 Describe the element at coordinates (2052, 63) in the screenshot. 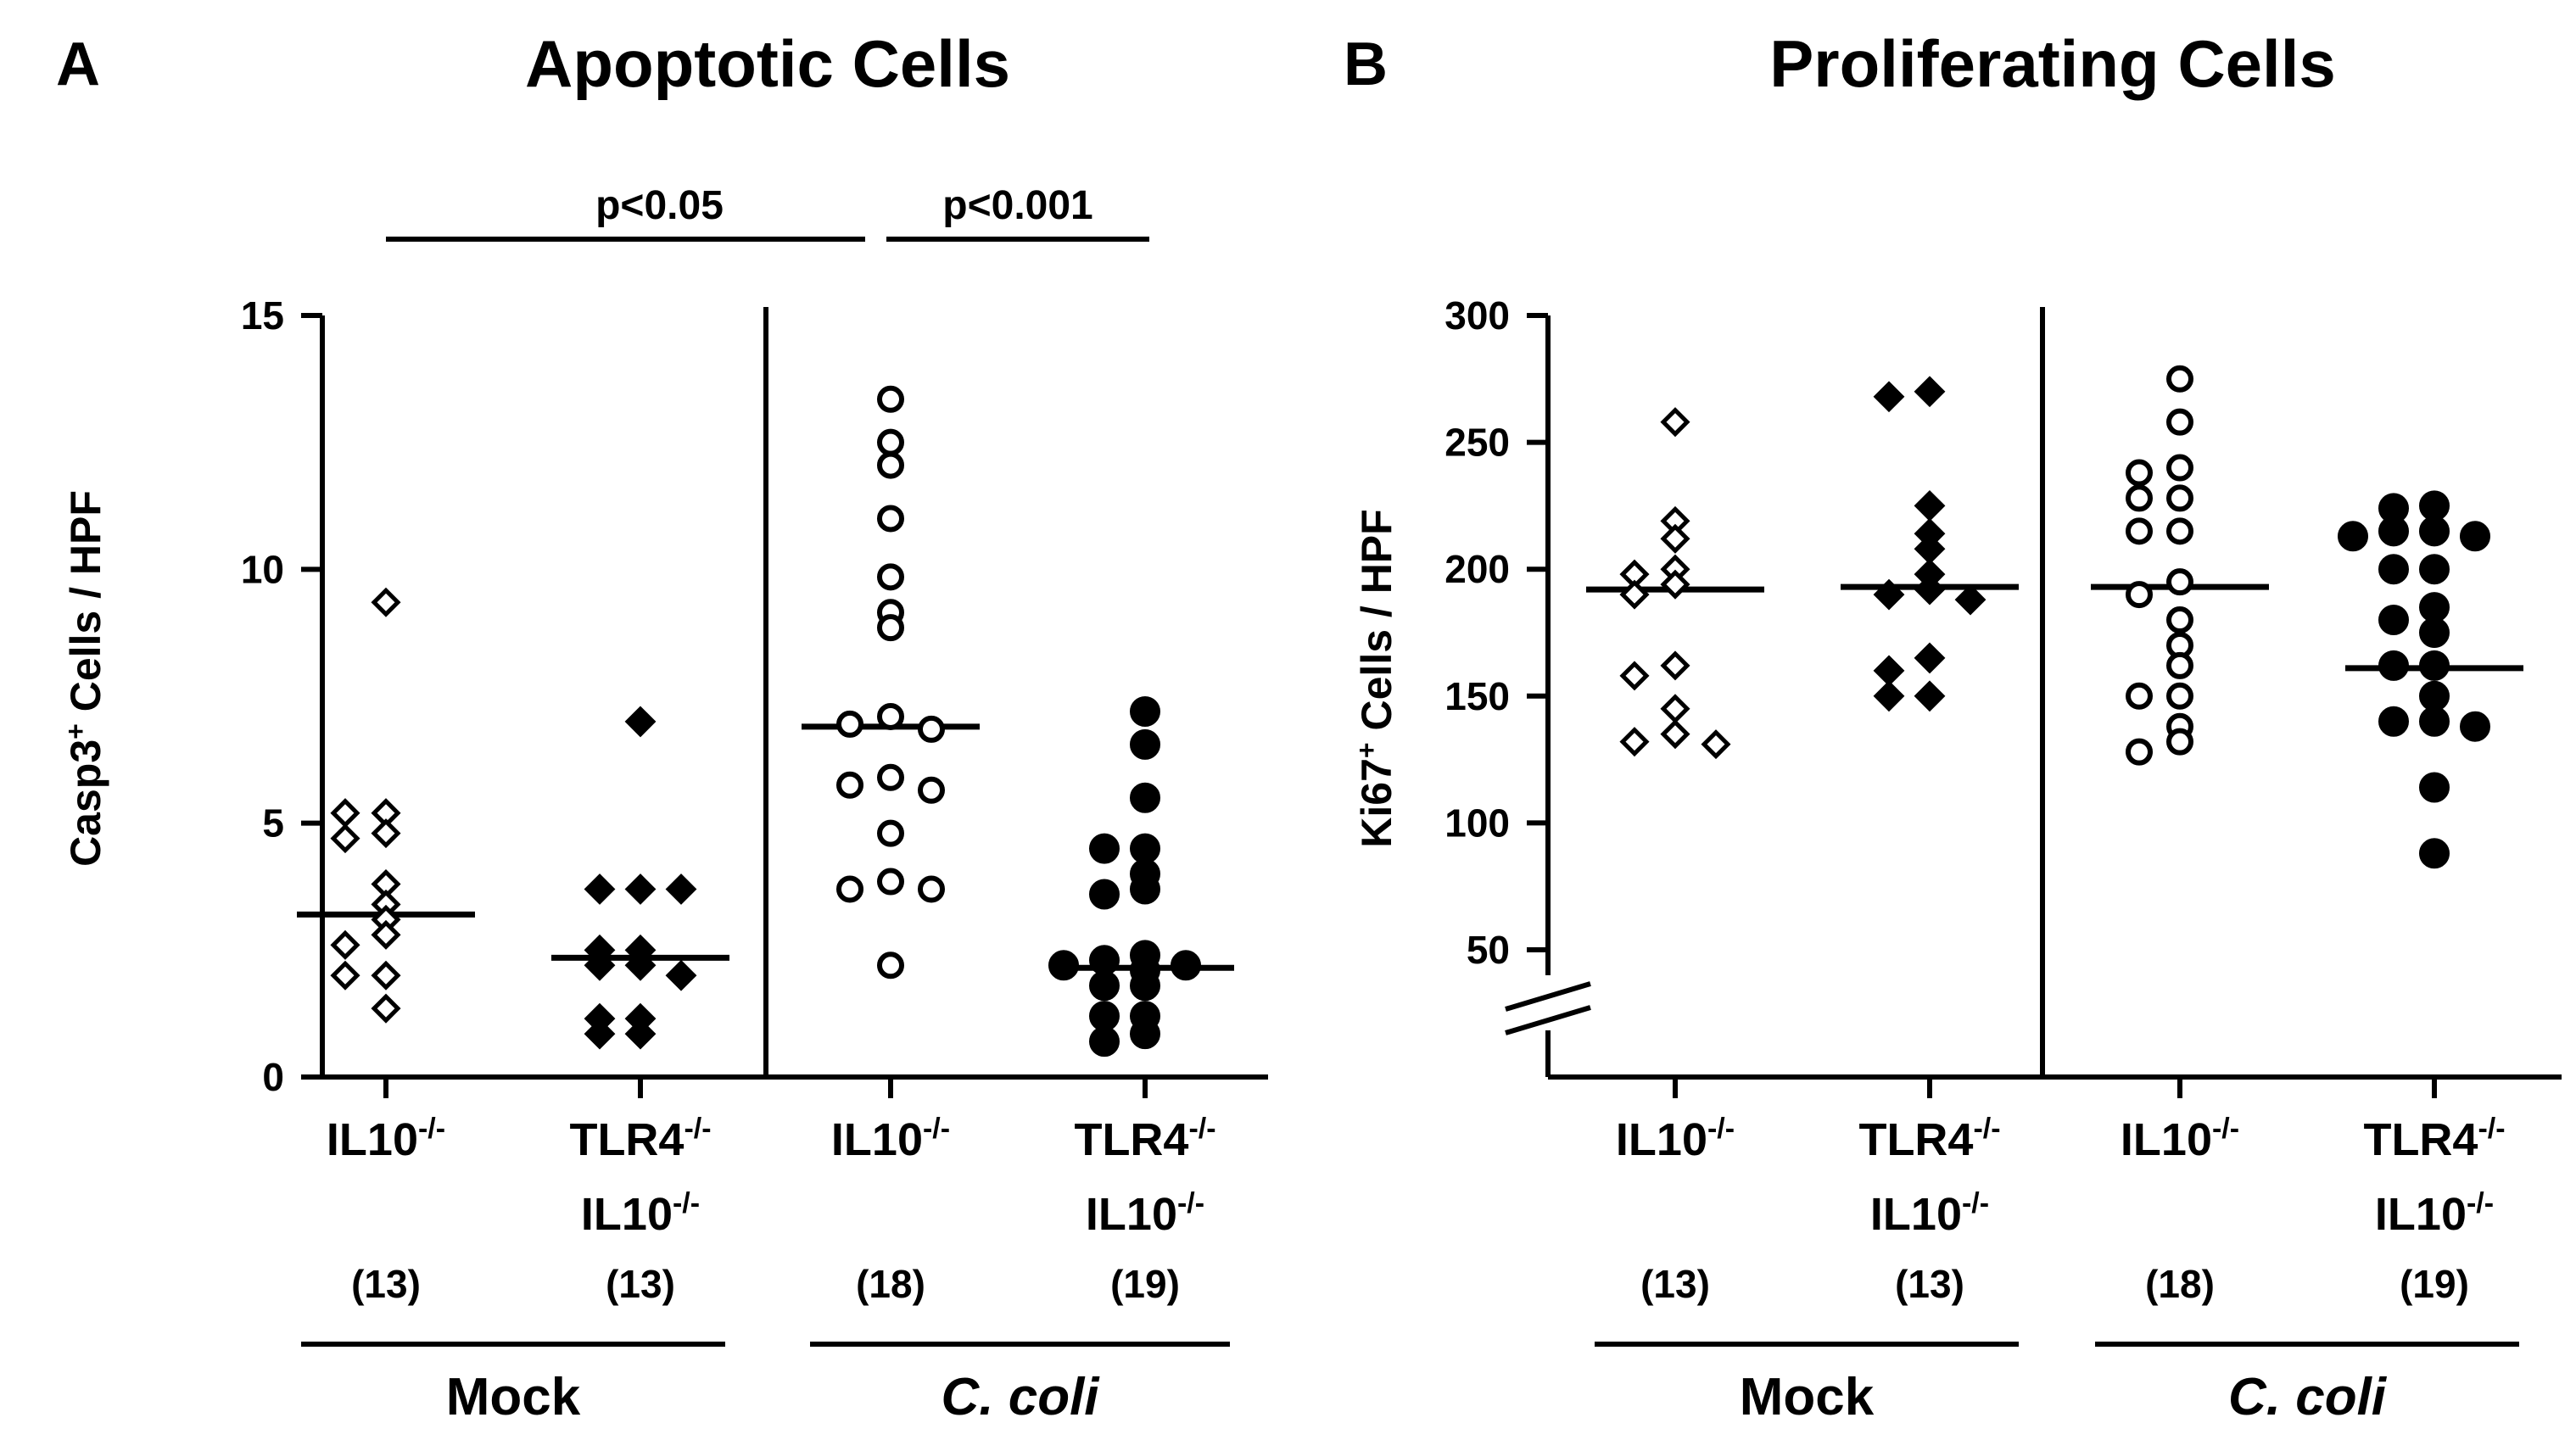

I see `chart-title: Proliferating Cells` at that location.